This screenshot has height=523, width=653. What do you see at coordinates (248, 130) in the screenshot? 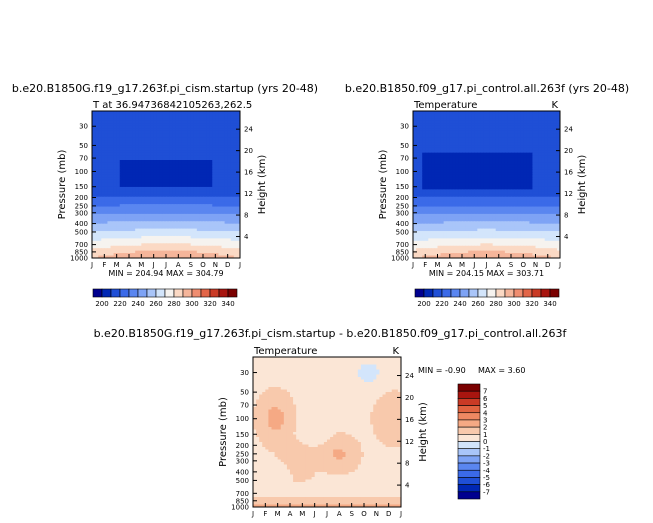
I see `height-tick-label: 24` at bounding box center [248, 130].